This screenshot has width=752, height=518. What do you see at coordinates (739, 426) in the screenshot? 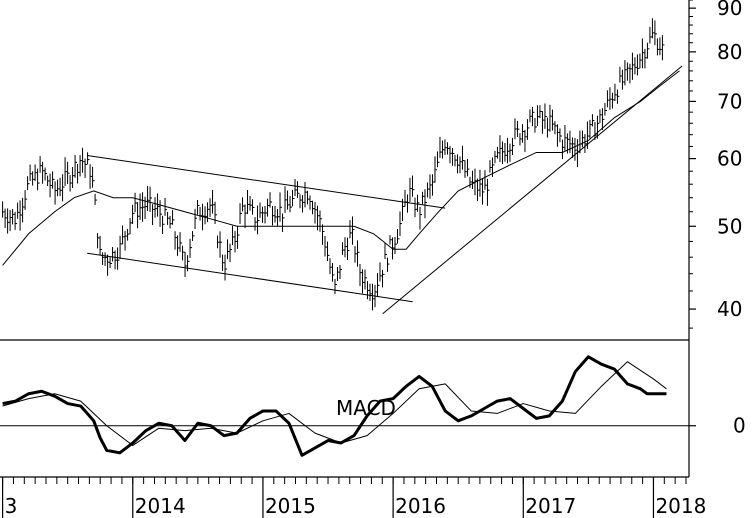
I see `macd-tick-label: 0` at bounding box center [739, 426].